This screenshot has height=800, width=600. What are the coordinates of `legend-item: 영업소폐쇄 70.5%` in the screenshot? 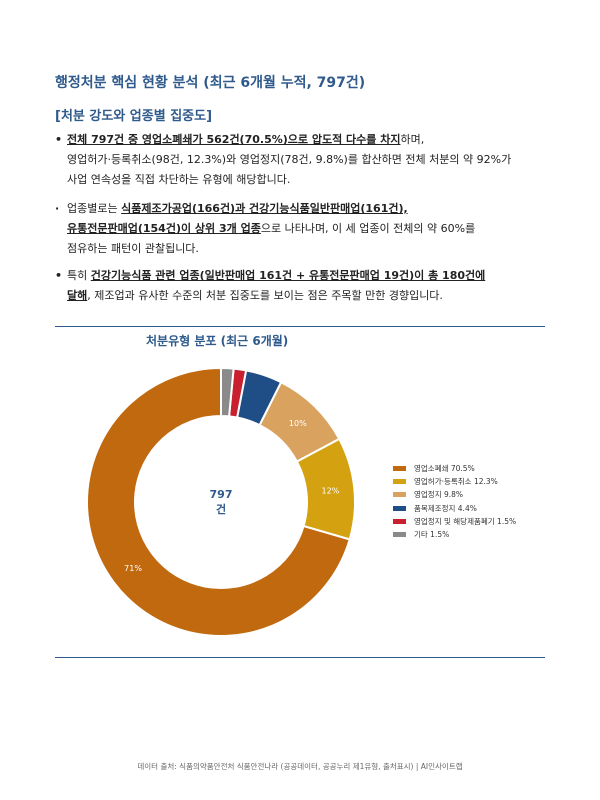 It's located at (454, 468).